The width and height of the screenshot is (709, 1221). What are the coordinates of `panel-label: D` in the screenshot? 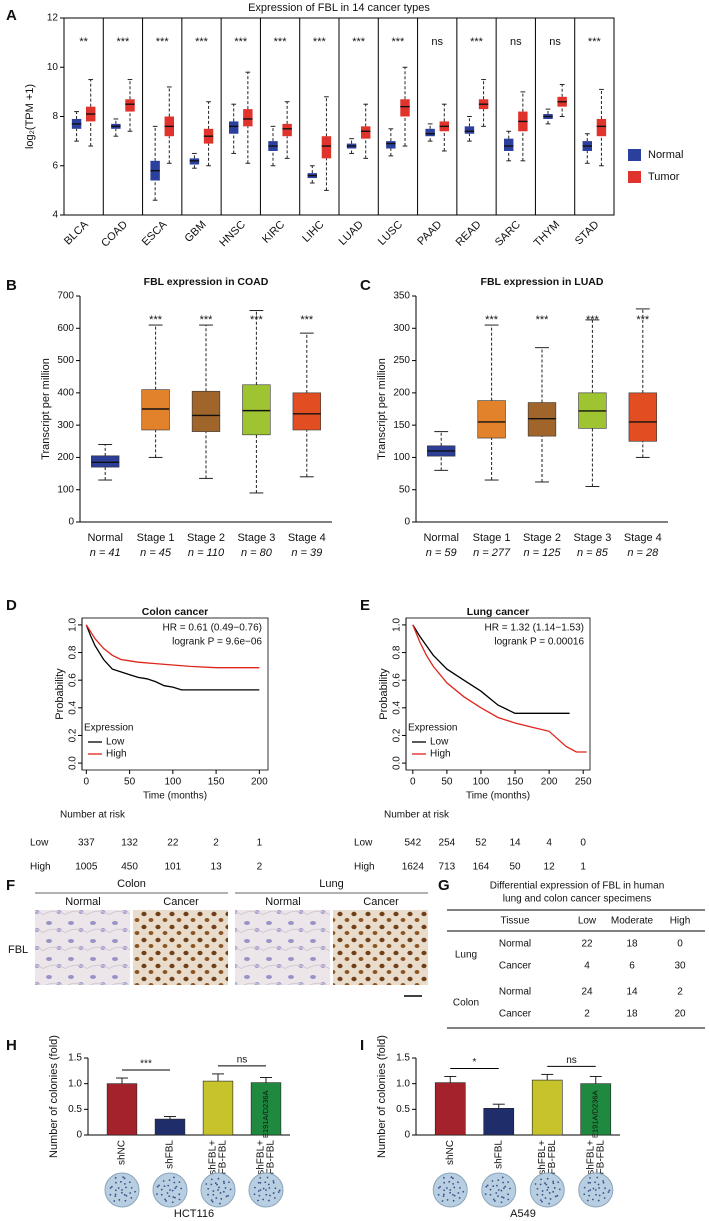 It's located at (11, 605).